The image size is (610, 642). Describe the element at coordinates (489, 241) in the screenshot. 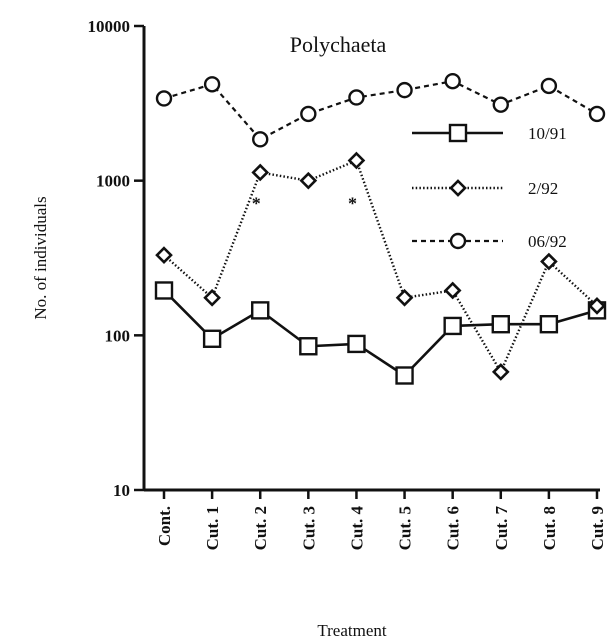

I see `legend-entry: 06/92` at that location.